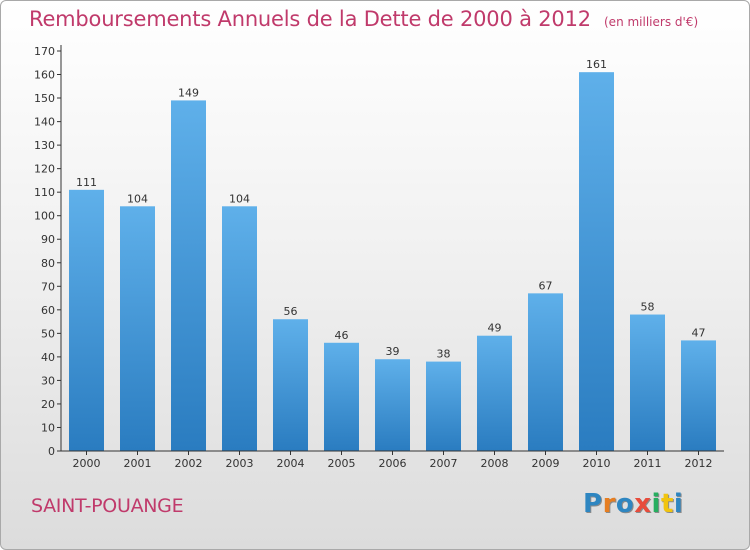  What do you see at coordinates (444, 354) in the screenshot?
I see `data-label-2007: 38` at bounding box center [444, 354].